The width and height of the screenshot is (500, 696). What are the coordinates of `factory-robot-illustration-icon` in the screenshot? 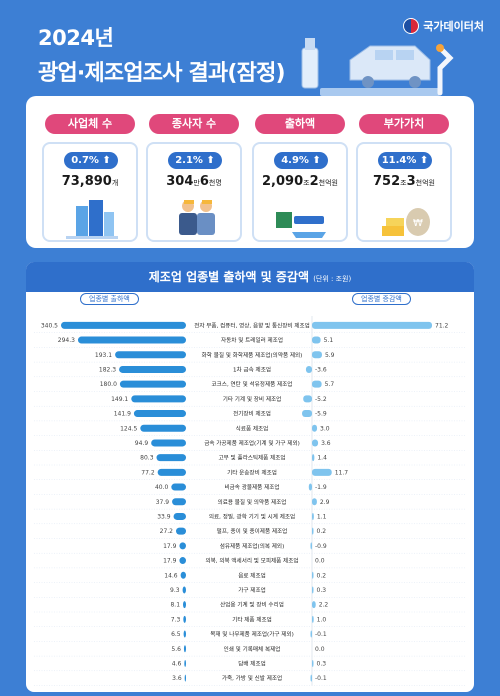 It's located at (377, 67).